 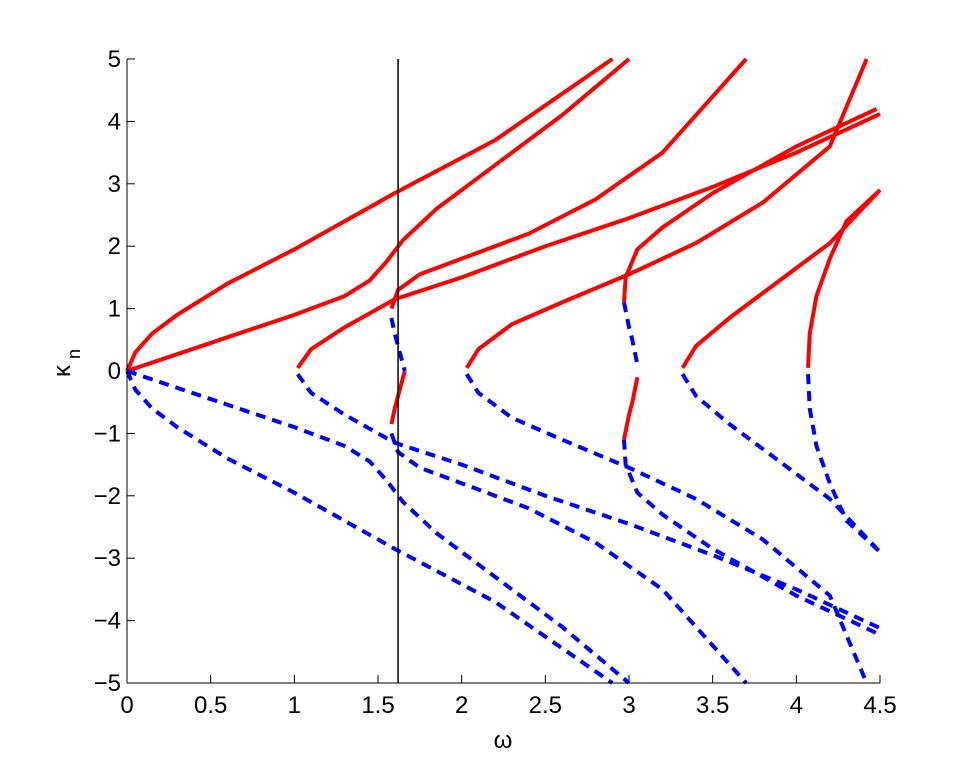 I want to click on y-tick-label: 4, so click(x=114, y=121).